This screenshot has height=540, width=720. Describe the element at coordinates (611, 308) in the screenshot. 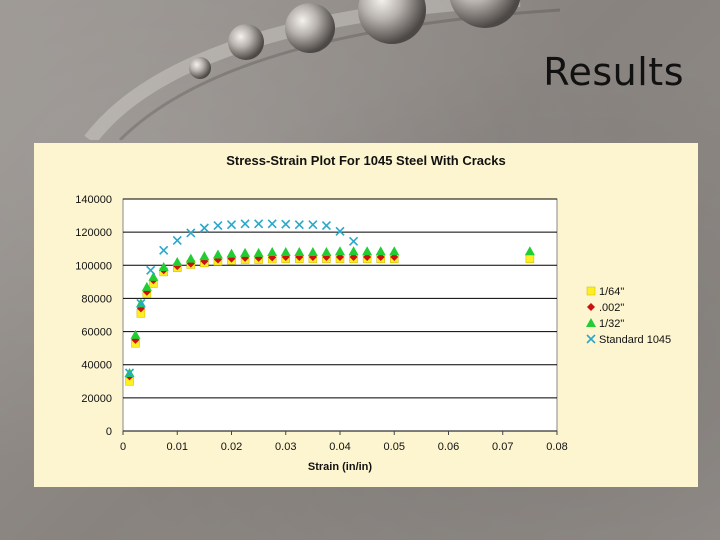

I see `legend-label: .002"` at that location.